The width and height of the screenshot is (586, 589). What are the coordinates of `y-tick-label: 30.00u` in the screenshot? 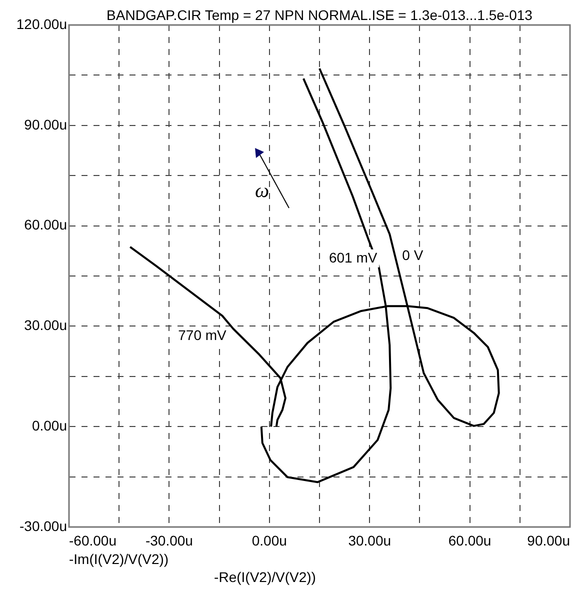 It's located at (45, 325).